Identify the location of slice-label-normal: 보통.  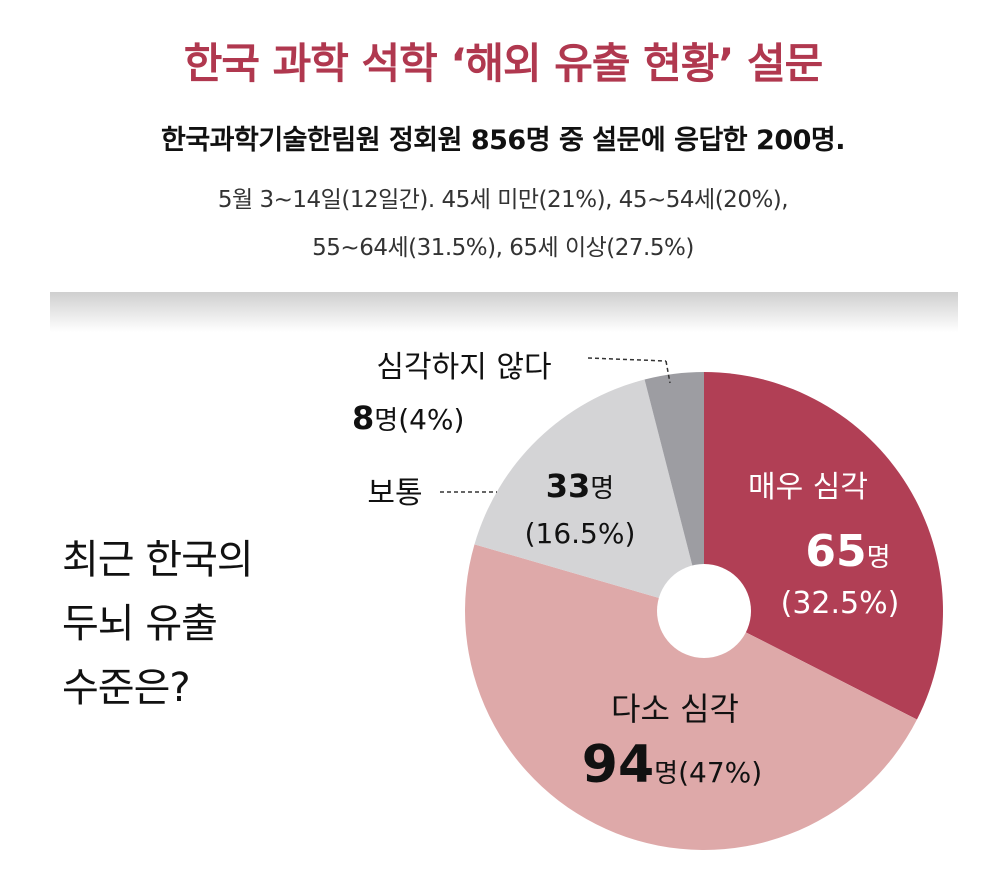
(394, 493).